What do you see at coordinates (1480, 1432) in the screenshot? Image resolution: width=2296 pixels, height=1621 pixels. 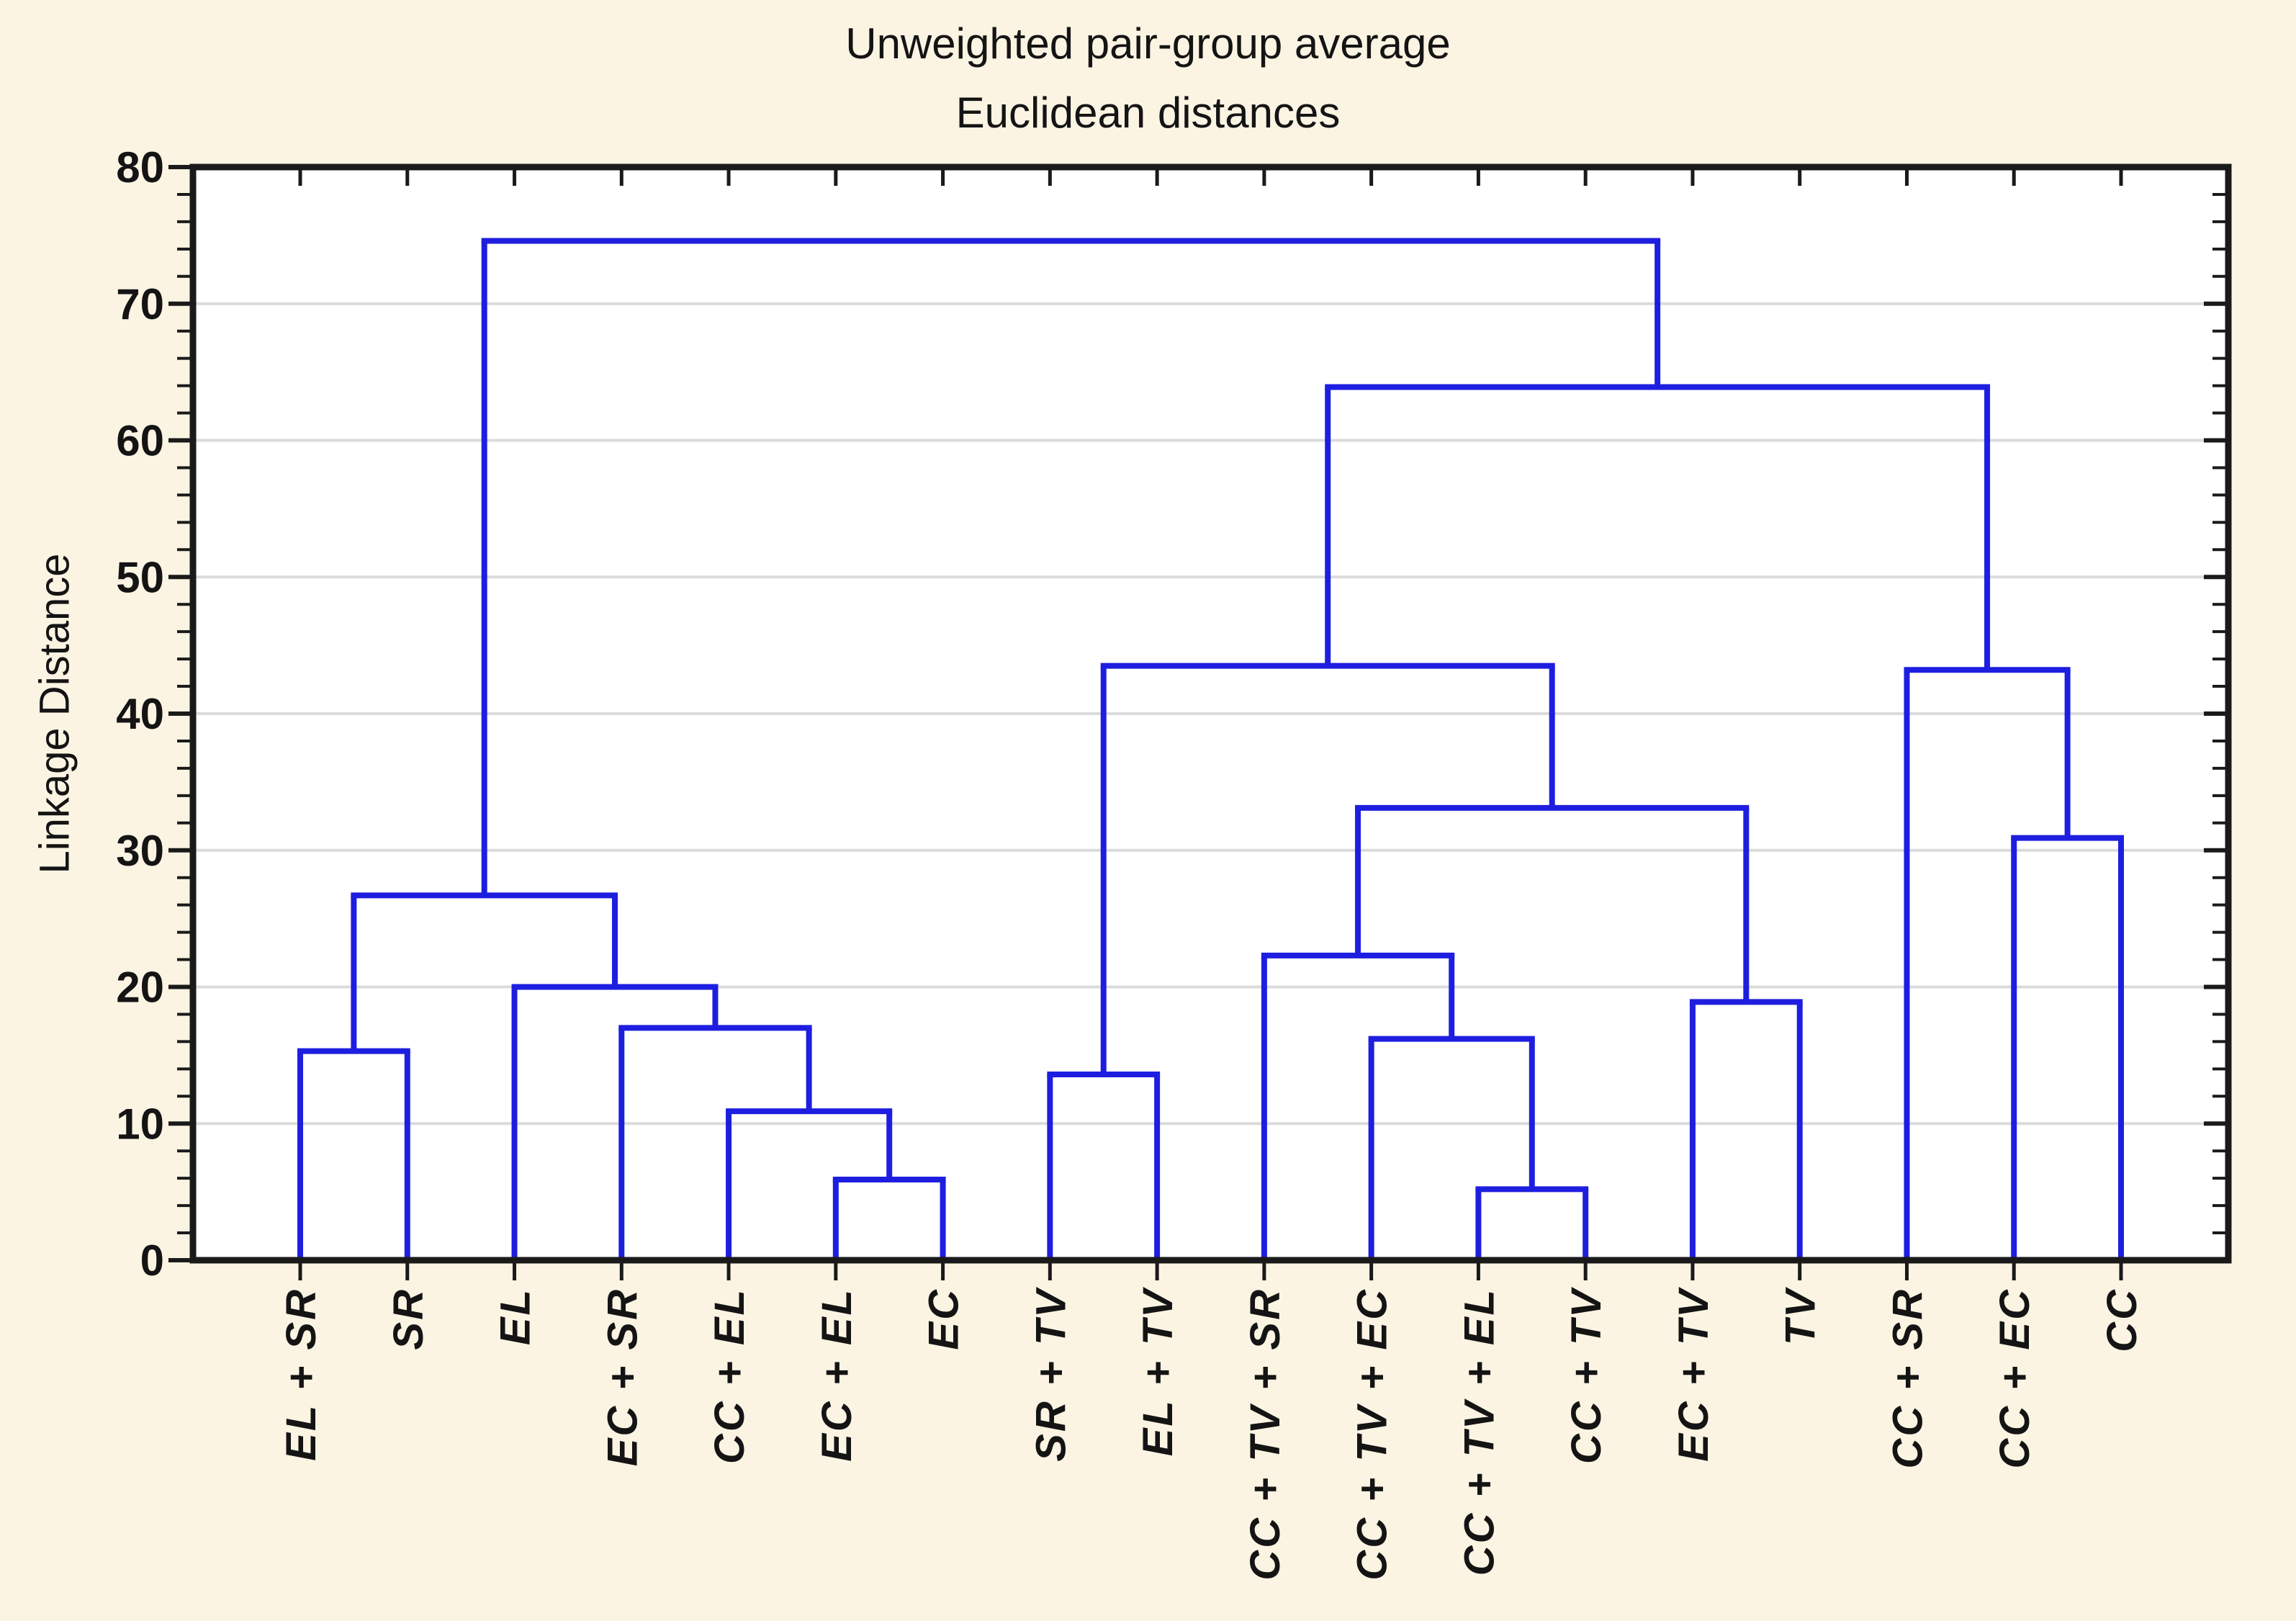 I see `leaf-label: CC + TV + EL` at bounding box center [1480, 1432].